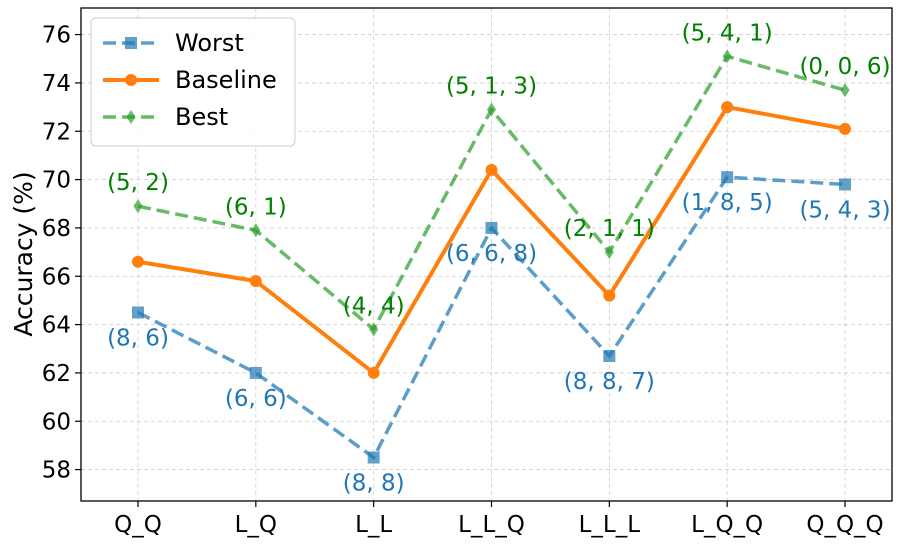  I want to click on worst-legend-label: Worst, so click(209, 43).